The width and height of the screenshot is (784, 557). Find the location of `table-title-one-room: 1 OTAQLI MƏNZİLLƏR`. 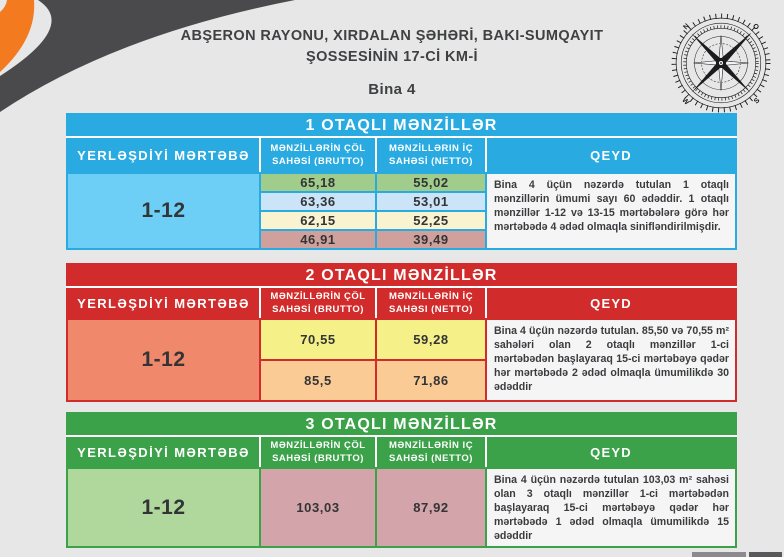

table-title-one-room: 1 OTAQLI MƏNZİLLƏR is located at coordinates (401, 125).